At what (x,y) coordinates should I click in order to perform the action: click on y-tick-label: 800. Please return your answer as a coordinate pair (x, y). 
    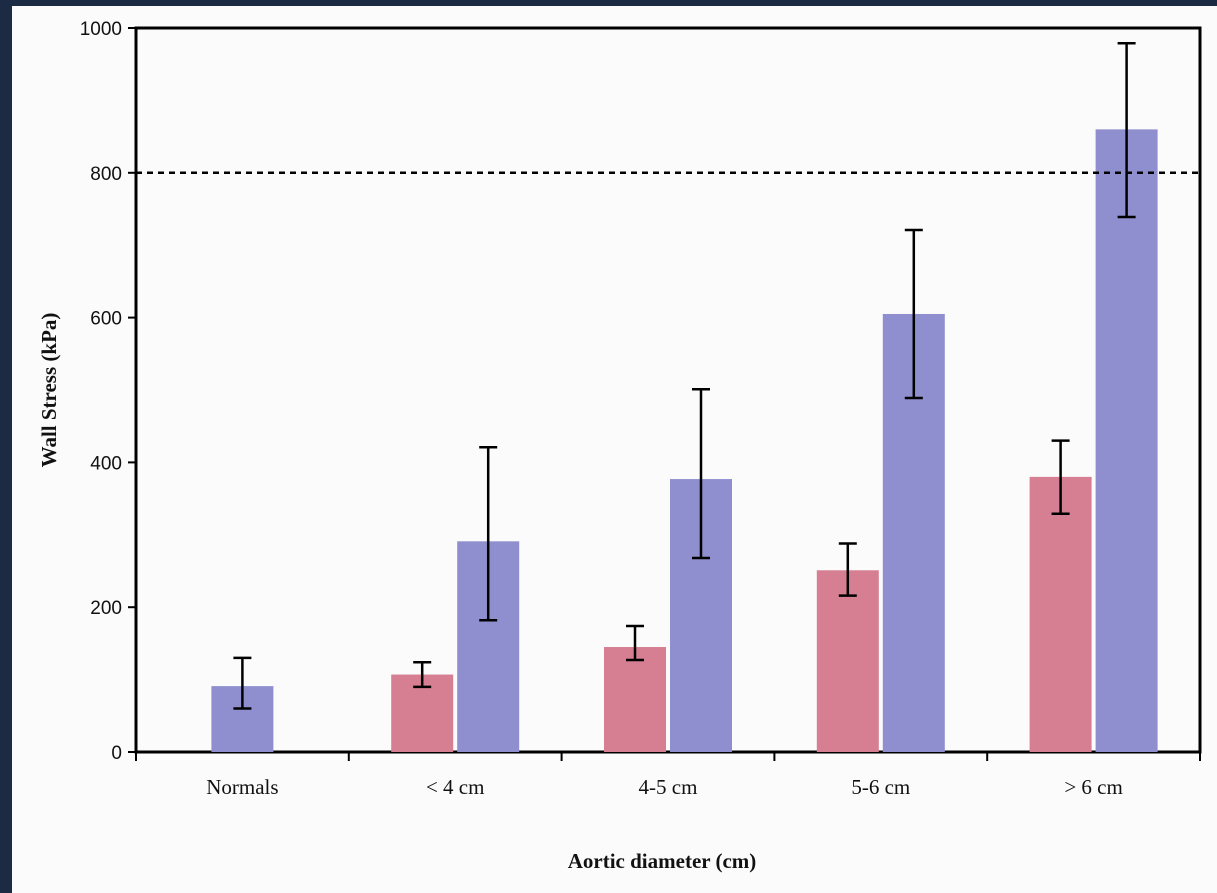
    Looking at the image, I should click on (106, 174).